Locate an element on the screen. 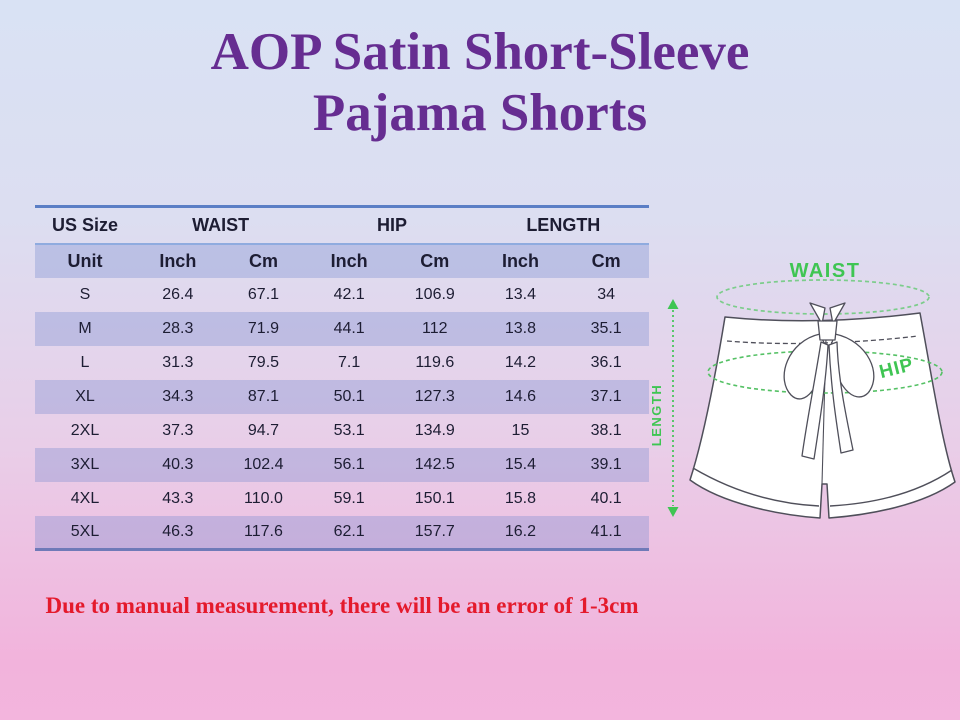  size-label: 5XL is located at coordinates (85, 531).